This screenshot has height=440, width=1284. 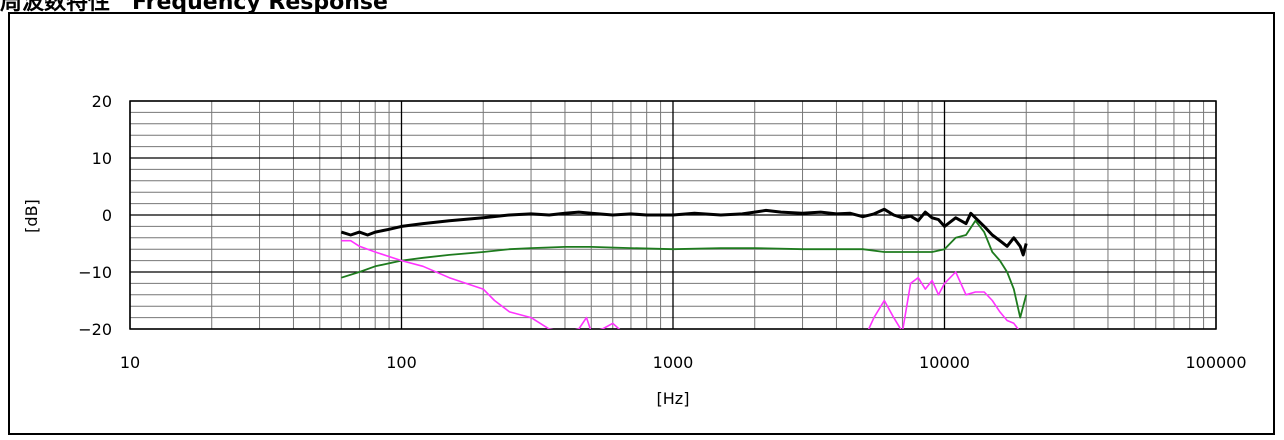 What do you see at coordinates (1215, 362) in the screenshot?
I see `x-tick-label: 100000` at bounding box center [1215, 362].